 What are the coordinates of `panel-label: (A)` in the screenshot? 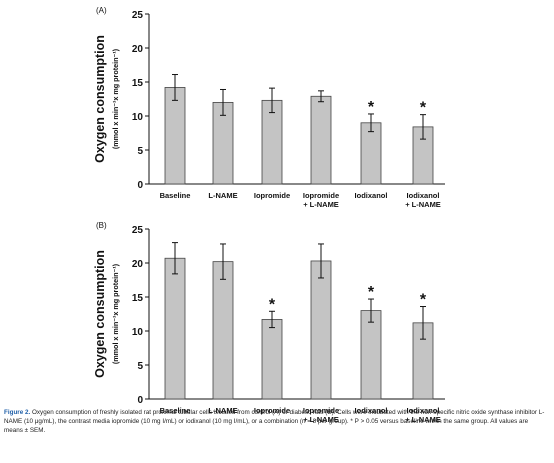 It's located at (101, 10).